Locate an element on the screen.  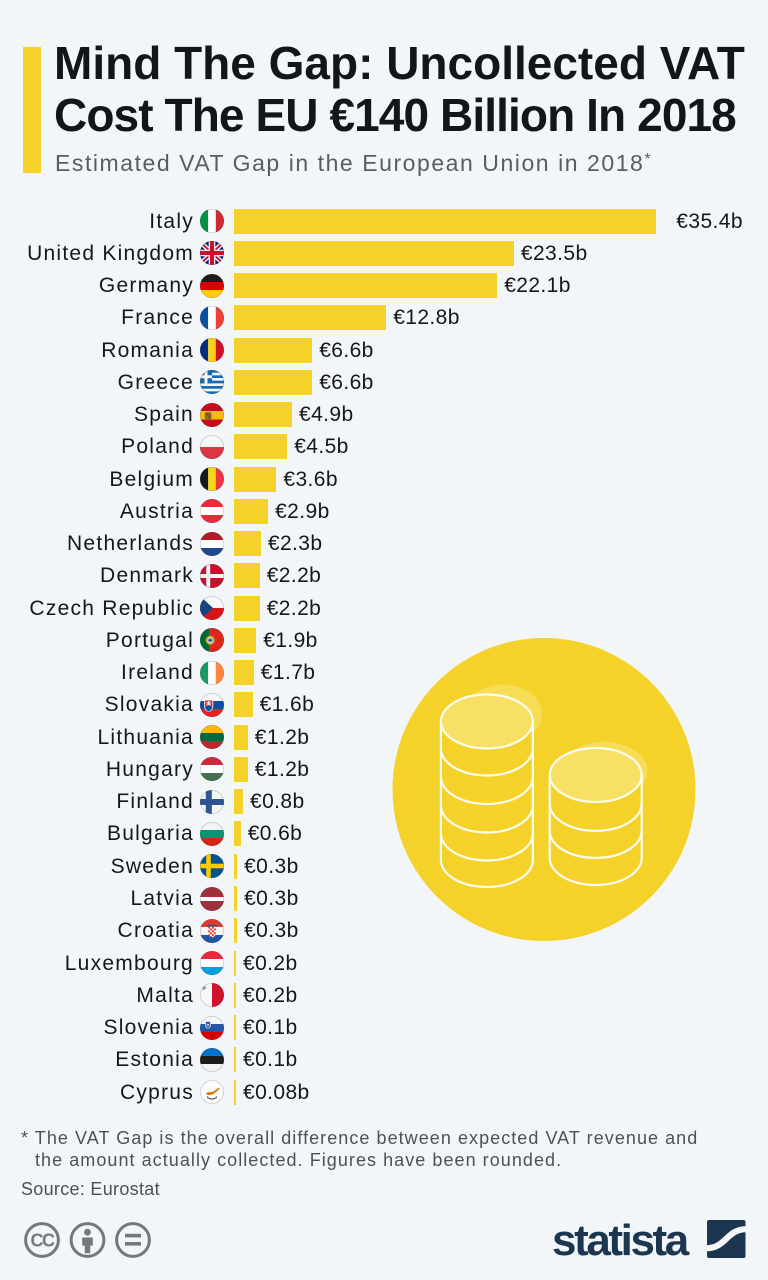
svg-text: CC is located at coordinates (43, 1241).